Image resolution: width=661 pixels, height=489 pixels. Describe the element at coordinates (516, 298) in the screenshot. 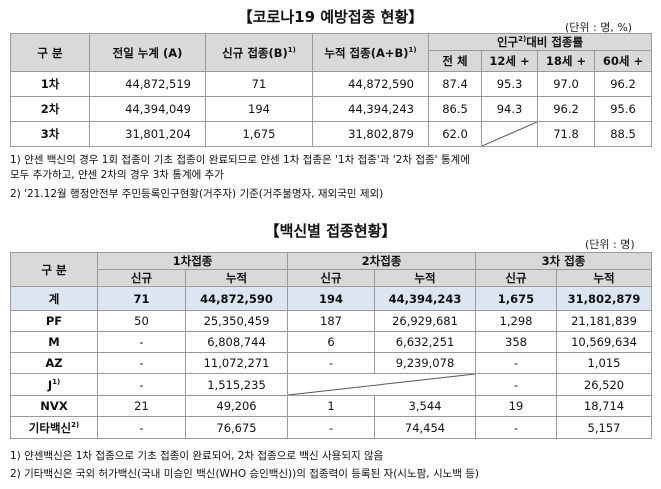

I see `cell-d3-new: 1,675` at that location.